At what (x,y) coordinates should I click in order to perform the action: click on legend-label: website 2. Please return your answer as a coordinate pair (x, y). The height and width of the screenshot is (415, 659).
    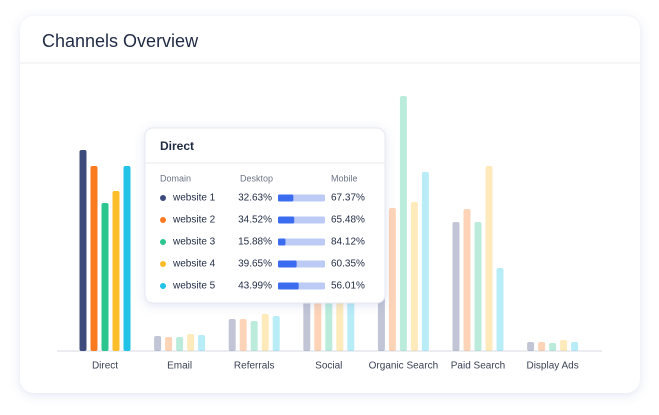
    Looking at the image, I should click on (194, 220).